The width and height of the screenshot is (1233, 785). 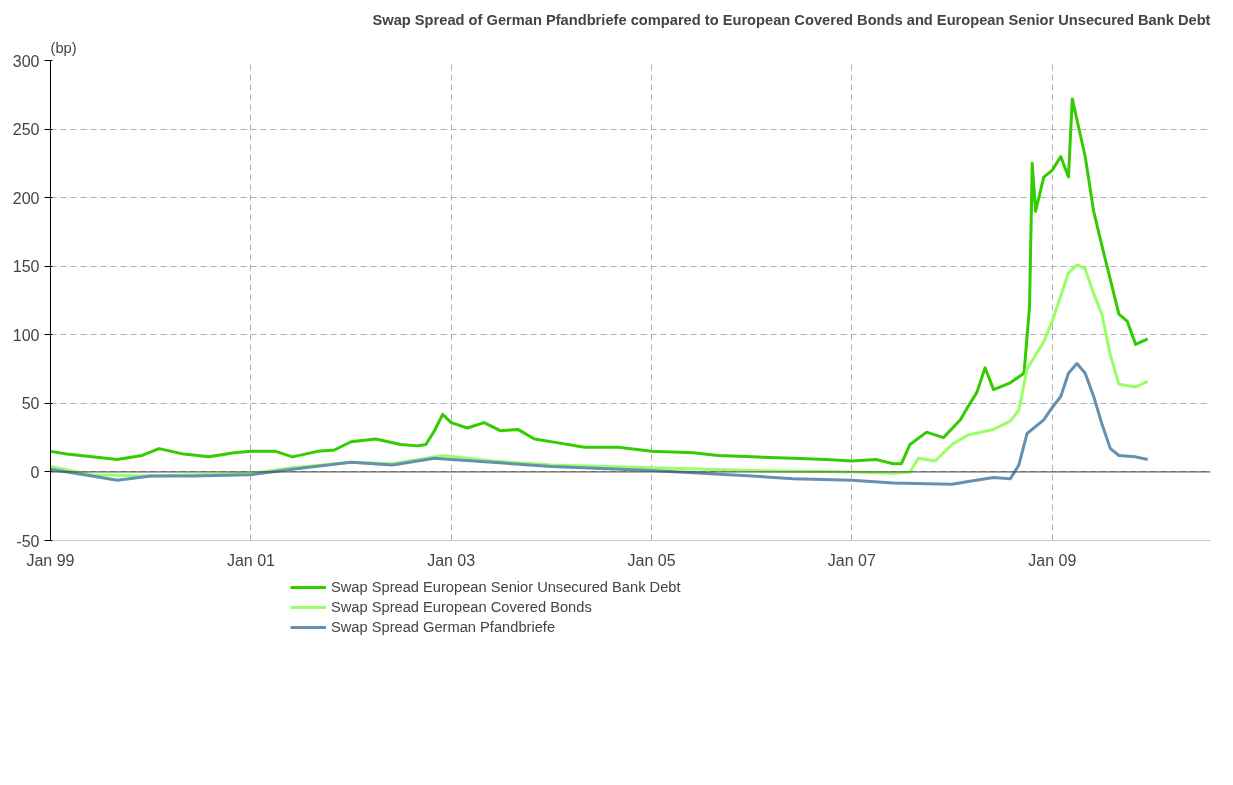 What do you see at coordinates (26, 267) in the screenshot?
I see `y-tick-label: 150` at bounding box center [26, 267].